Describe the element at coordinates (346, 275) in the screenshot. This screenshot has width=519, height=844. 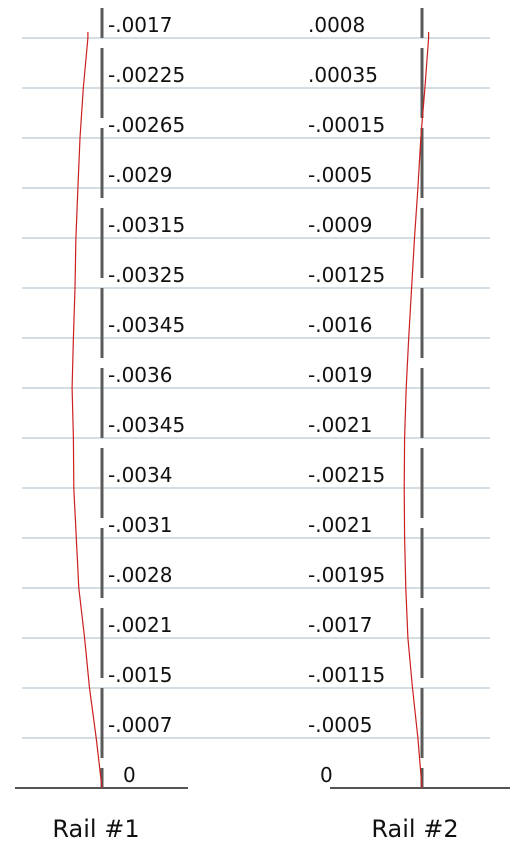
I see `rail-2-deflection-value: -.00125` at that location.